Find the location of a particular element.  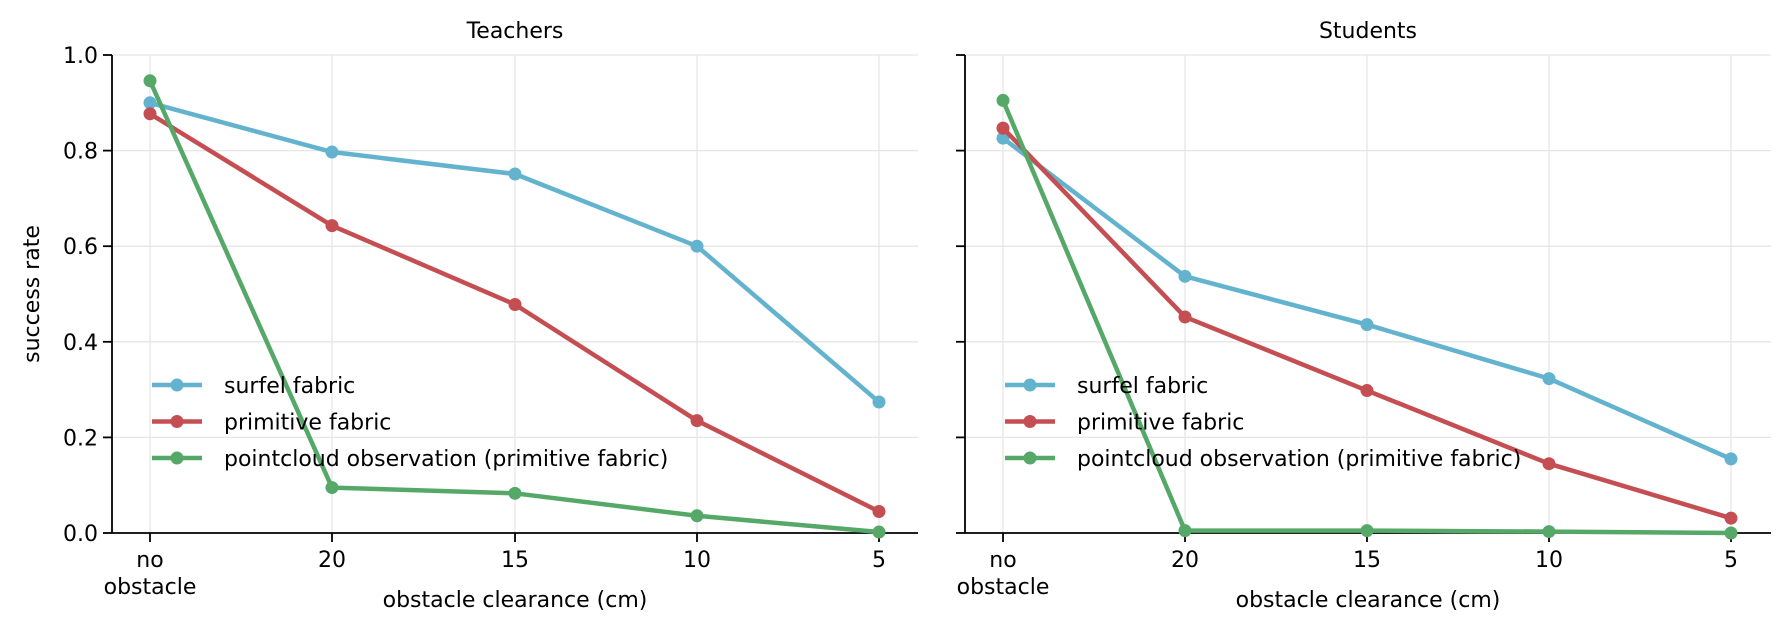

y-tick-label: 1.0 is located at coordinates (80, 56).